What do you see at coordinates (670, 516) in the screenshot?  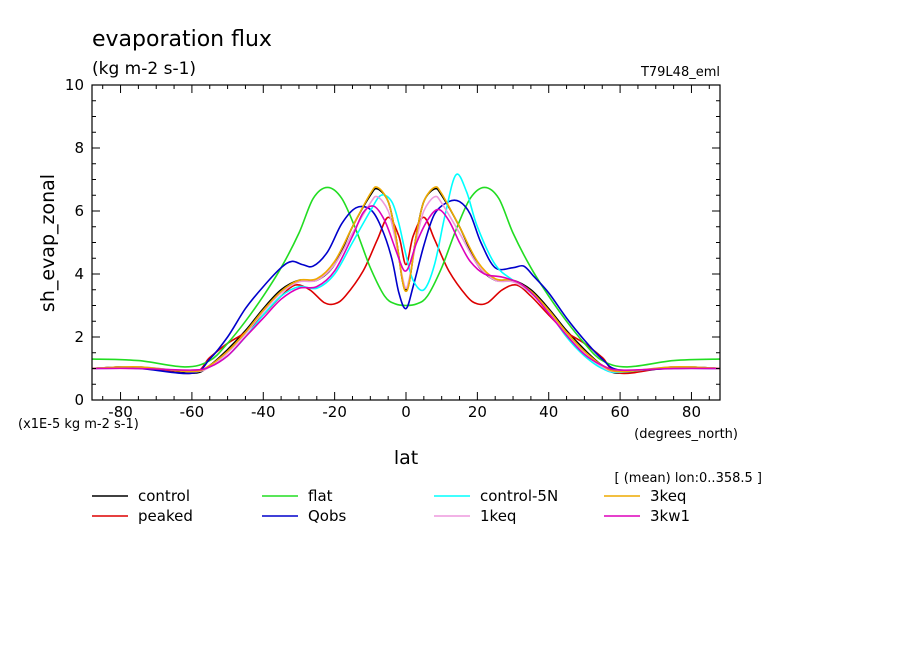 I see `legend-label: 3kw1` at bounding box center [670, 516].